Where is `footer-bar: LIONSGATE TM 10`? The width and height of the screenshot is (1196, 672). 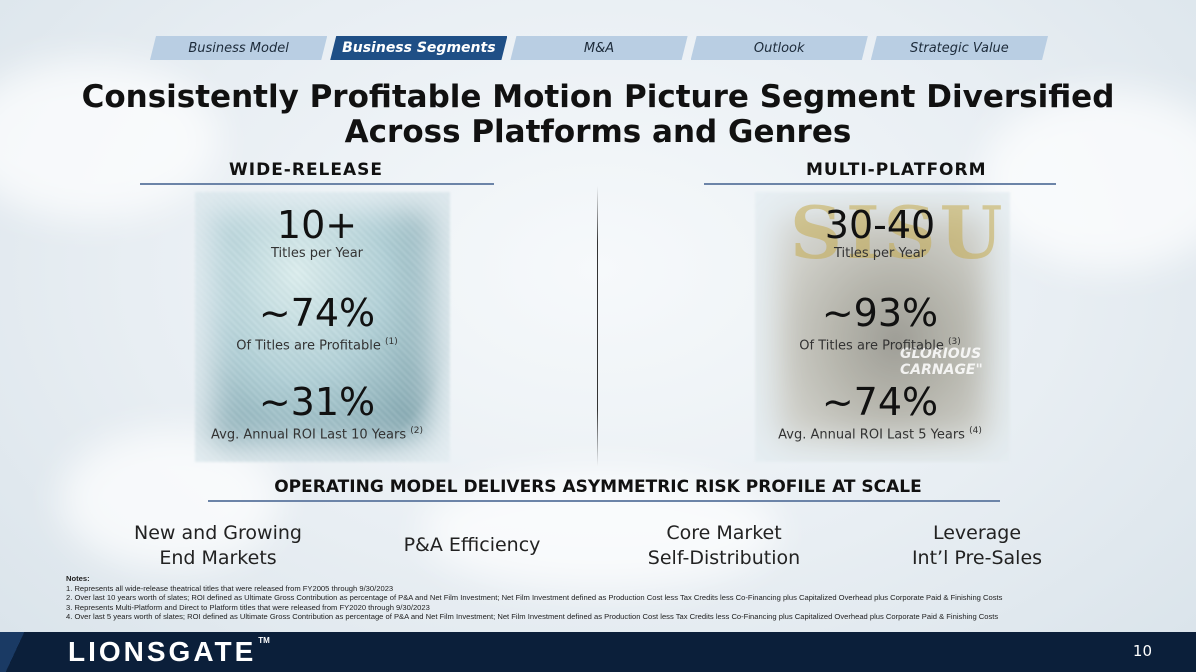
footer-bar: LIONSGATE TM 10 is located at coordinates (598, 652).